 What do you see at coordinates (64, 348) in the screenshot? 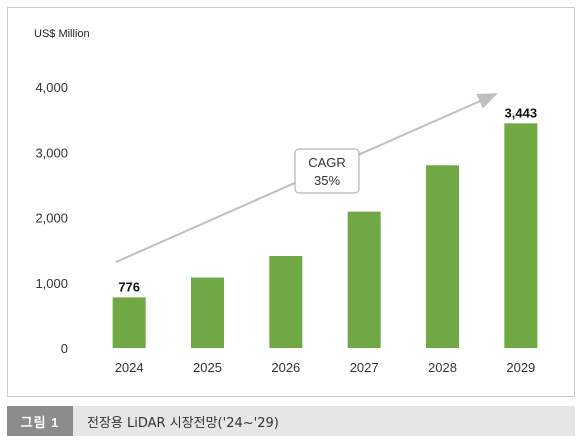
I see `y-tick-label: 0` at bounding box center [64, 348].